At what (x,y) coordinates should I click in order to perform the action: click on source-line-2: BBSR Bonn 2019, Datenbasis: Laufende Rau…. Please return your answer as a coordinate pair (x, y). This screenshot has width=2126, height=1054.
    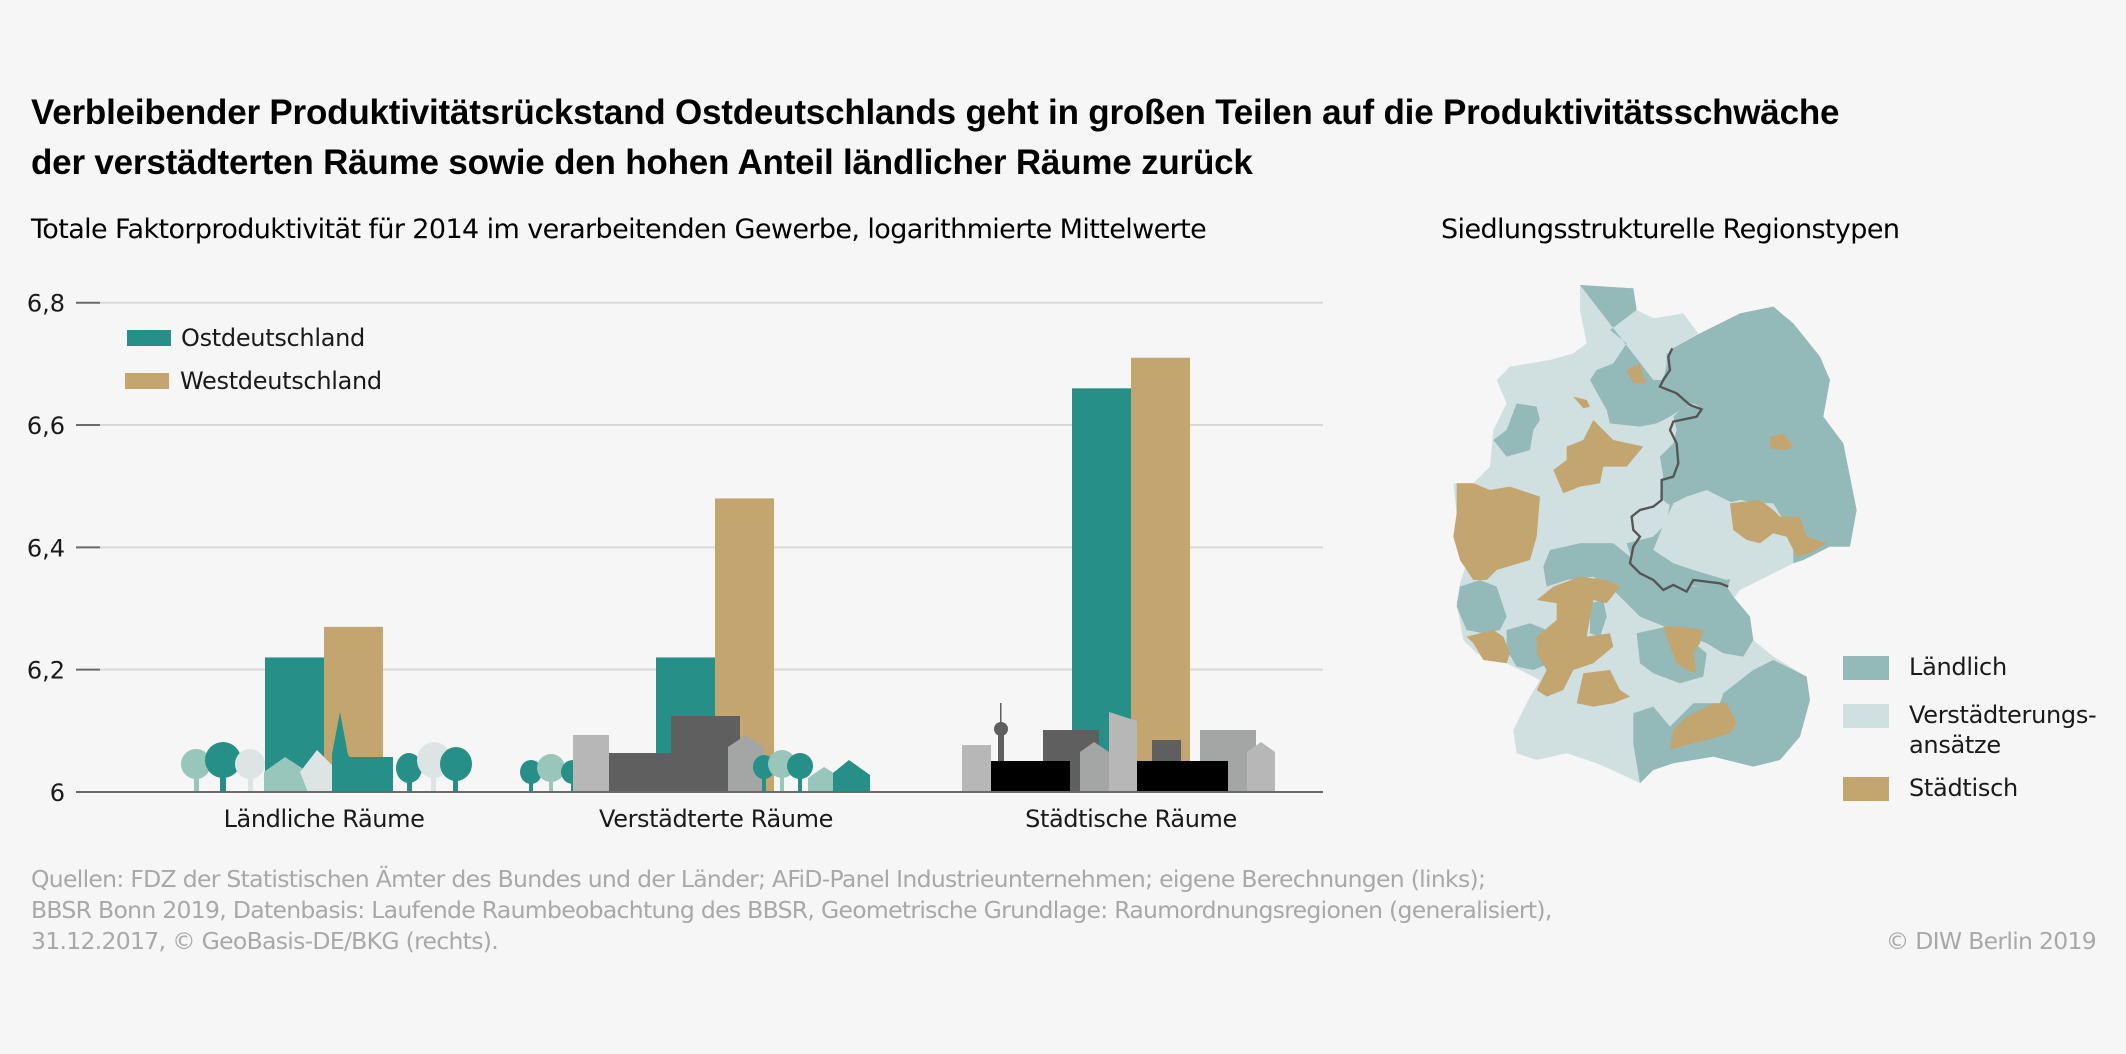
    Looking at the image, I should click on (791, 910).